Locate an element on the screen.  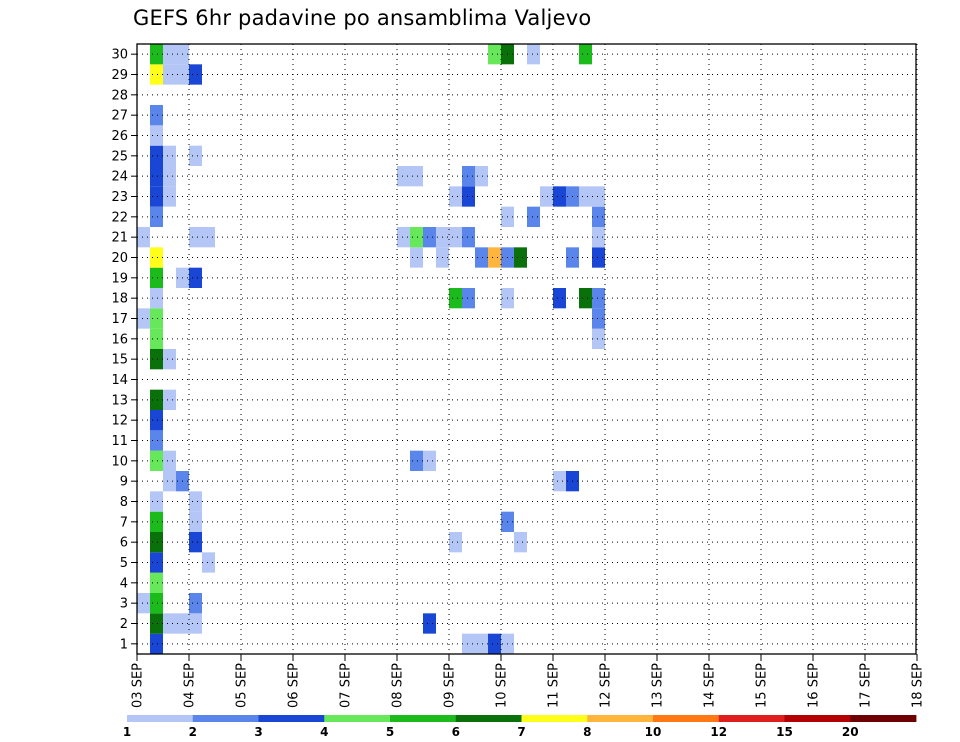
y-tick-label: 14 is located at coordinates (119, 380).